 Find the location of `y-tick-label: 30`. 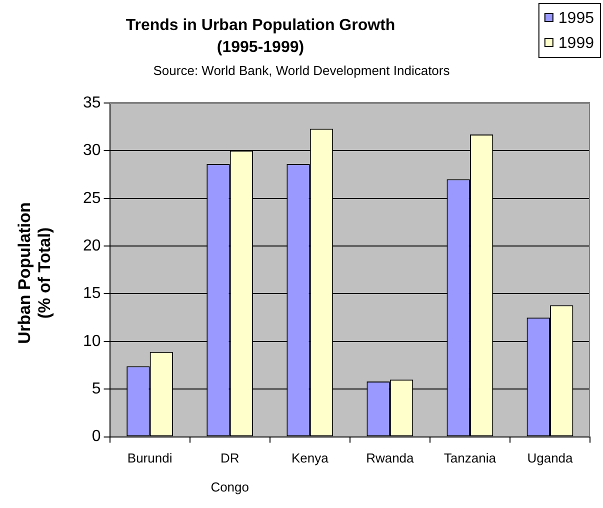

y-tick-label: 30 is located at coordinates (92, 151).